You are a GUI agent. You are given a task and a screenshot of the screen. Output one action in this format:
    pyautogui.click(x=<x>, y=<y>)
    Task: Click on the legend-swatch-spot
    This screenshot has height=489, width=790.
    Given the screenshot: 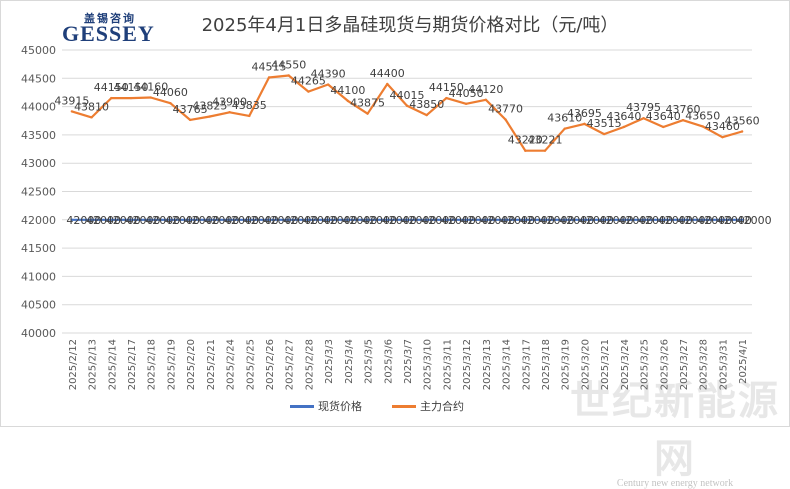 What is the action you would take?
    pyautogui.click(x=302, y=406)
    